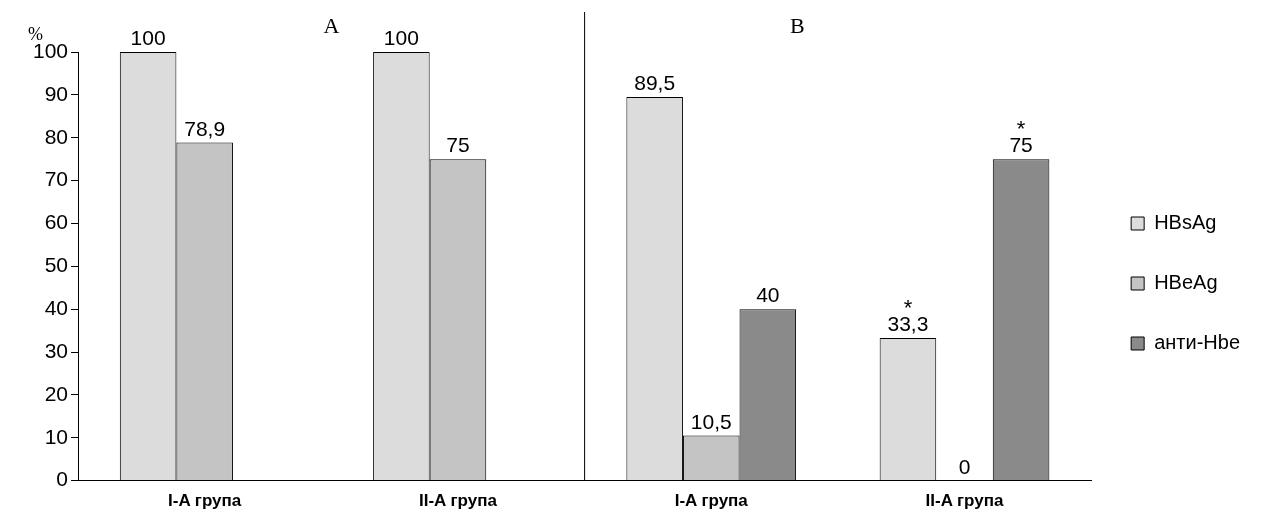 The image size is (1270, 525). I want to click on data-label: 40, so click(768, 295).